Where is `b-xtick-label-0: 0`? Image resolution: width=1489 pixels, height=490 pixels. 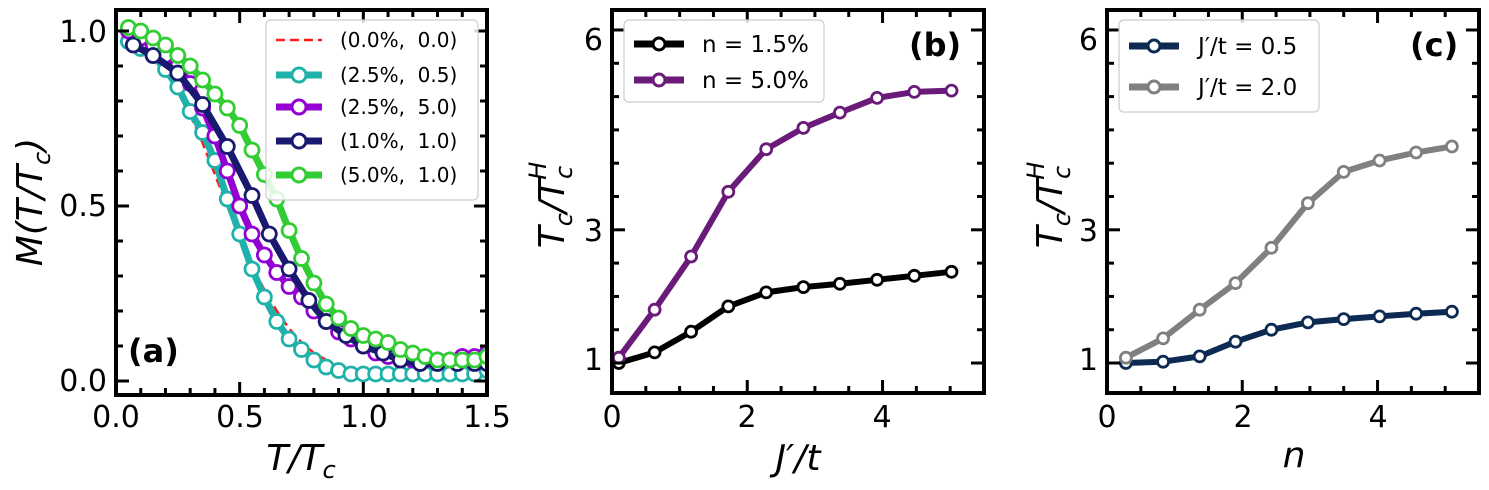 b-xtick-label-0: 0 is located at coordinates (611, 417).